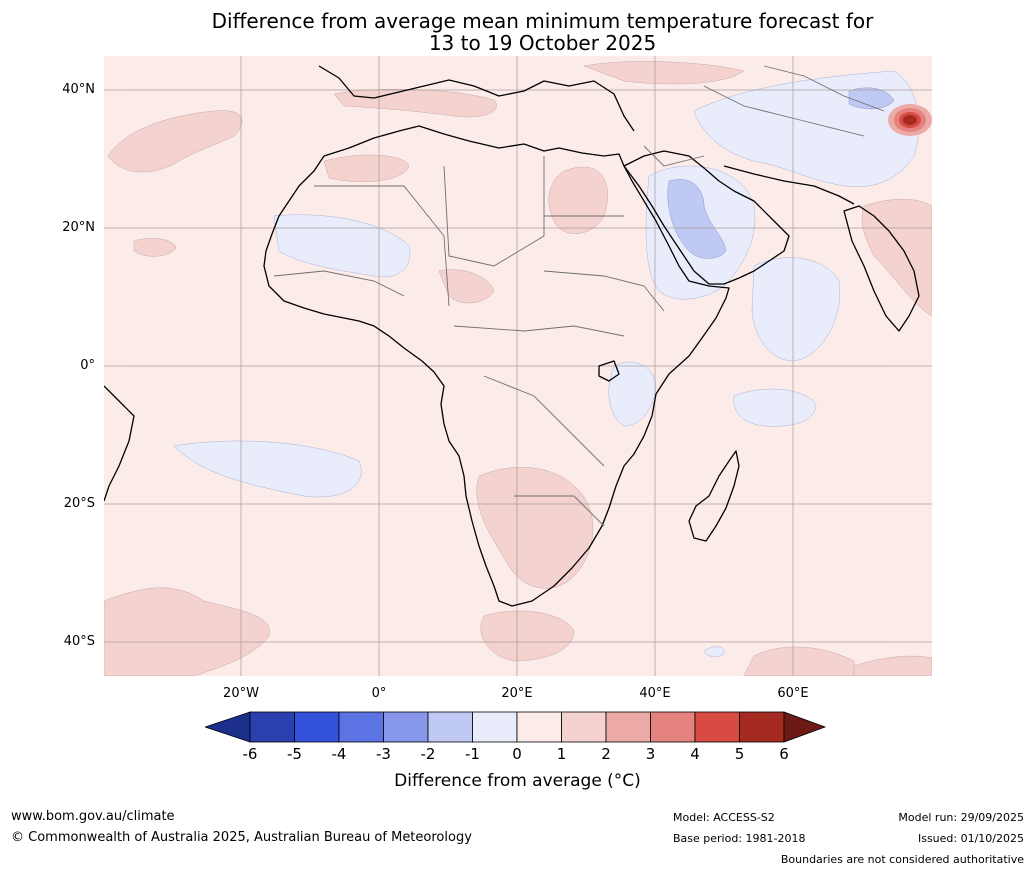  Describe the element at coordinates (294, 754) in the screenshot. I see `colorbar-tick-label: -5` at that location.